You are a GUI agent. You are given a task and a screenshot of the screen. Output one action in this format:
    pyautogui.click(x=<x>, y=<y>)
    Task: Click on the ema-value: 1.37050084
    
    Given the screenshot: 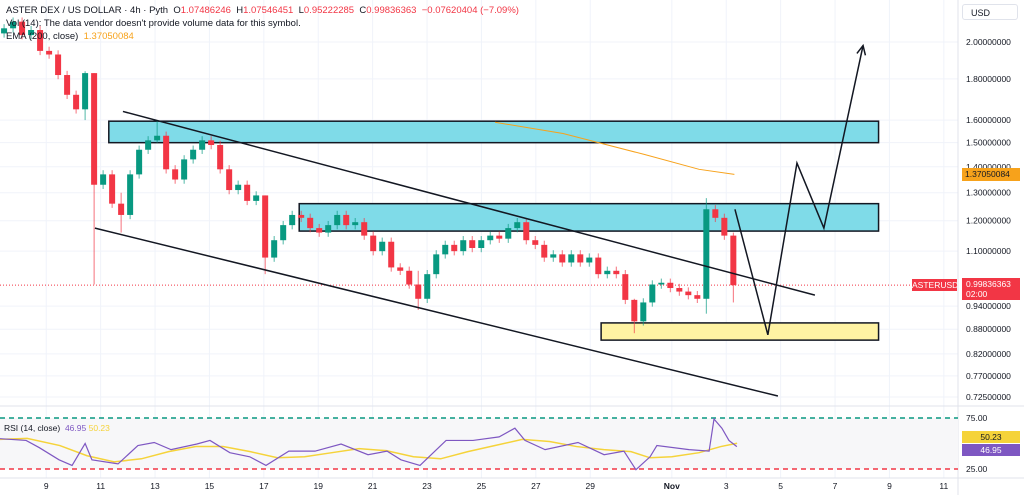 What is the action you would take?
    pyautogui.click(x=108, y=36)
    